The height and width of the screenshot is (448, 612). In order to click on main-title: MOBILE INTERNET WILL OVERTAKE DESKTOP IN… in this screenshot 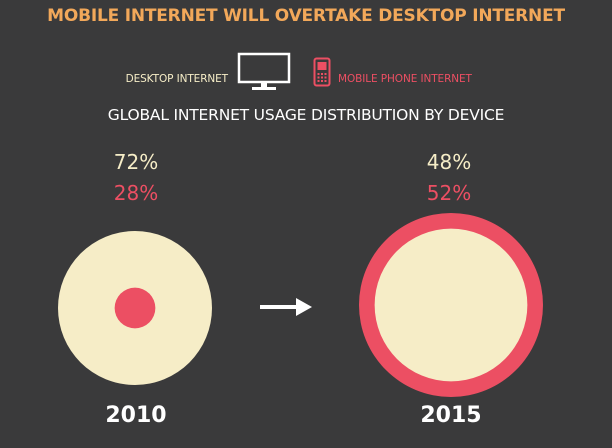, I will do `click(306, 16)`.